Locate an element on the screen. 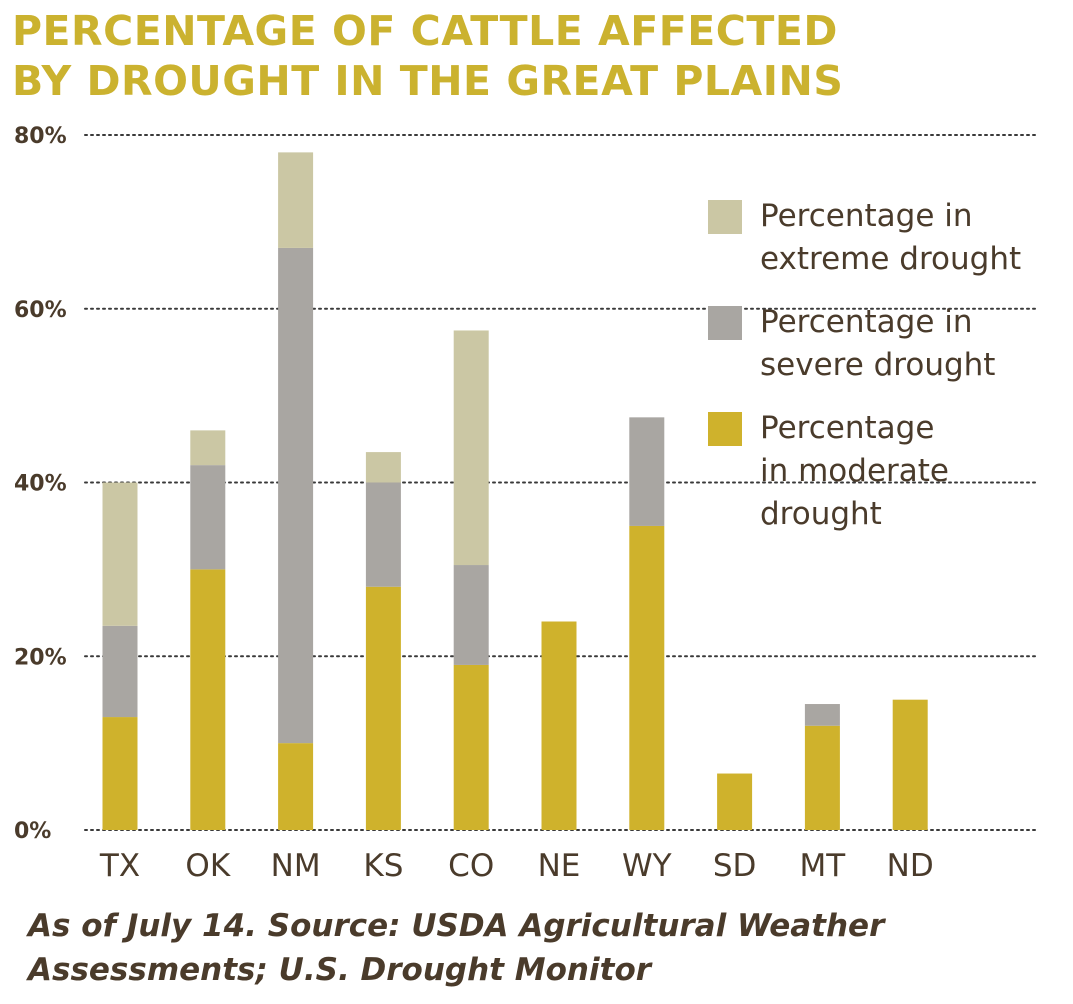  bar-nm-severe is located at coordinates (296, 495).